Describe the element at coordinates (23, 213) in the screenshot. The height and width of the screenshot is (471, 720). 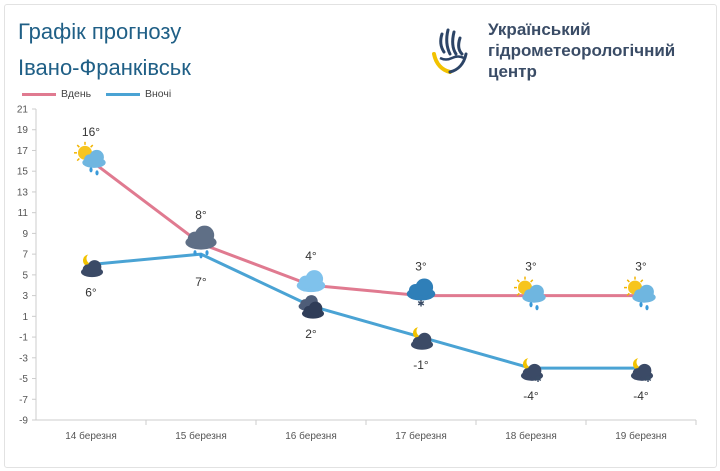
I see `y-tick-label: 11` at that location.